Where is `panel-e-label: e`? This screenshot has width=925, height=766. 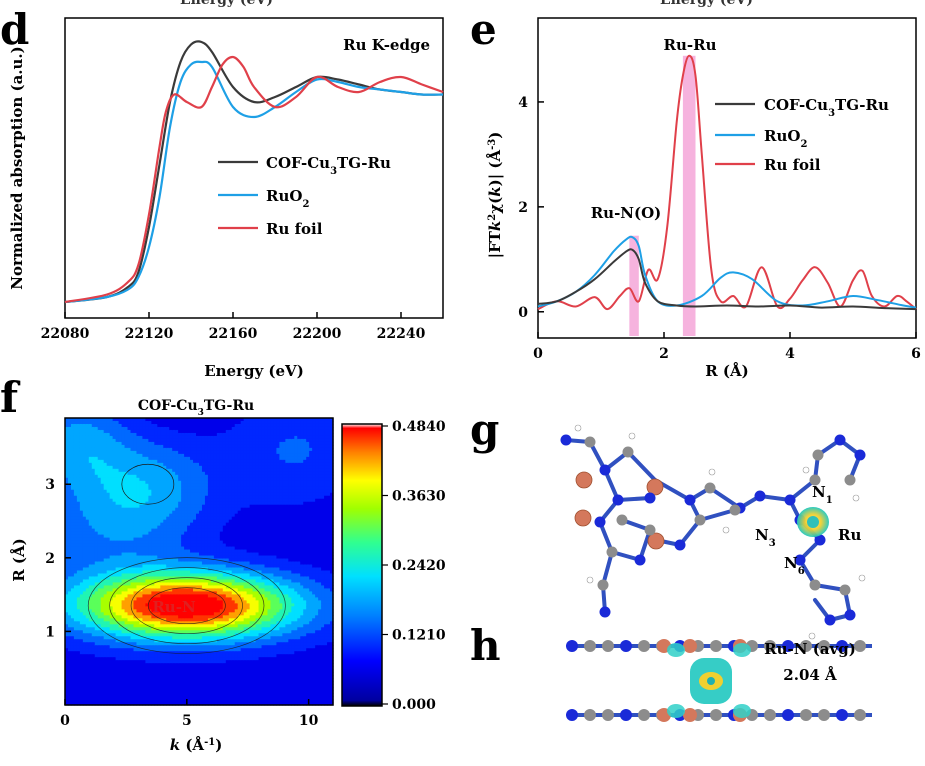 panel-e-label: e is located at coordinates (483, 29).